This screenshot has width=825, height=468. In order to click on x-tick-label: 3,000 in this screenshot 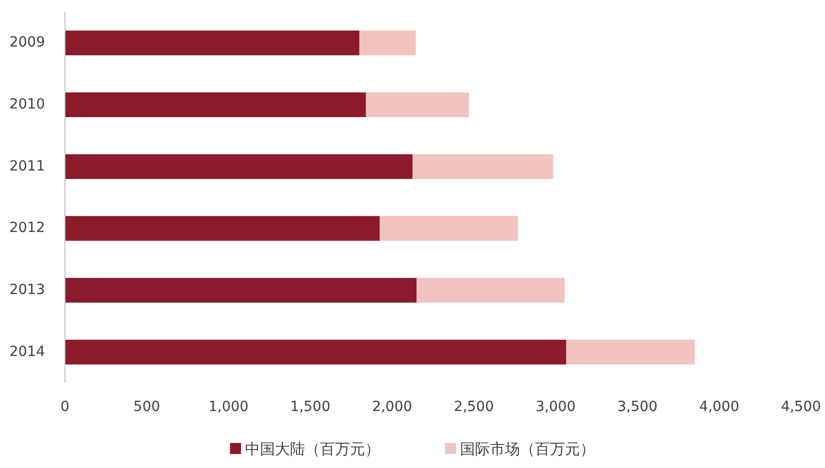, I will do `click(556, 407)`.